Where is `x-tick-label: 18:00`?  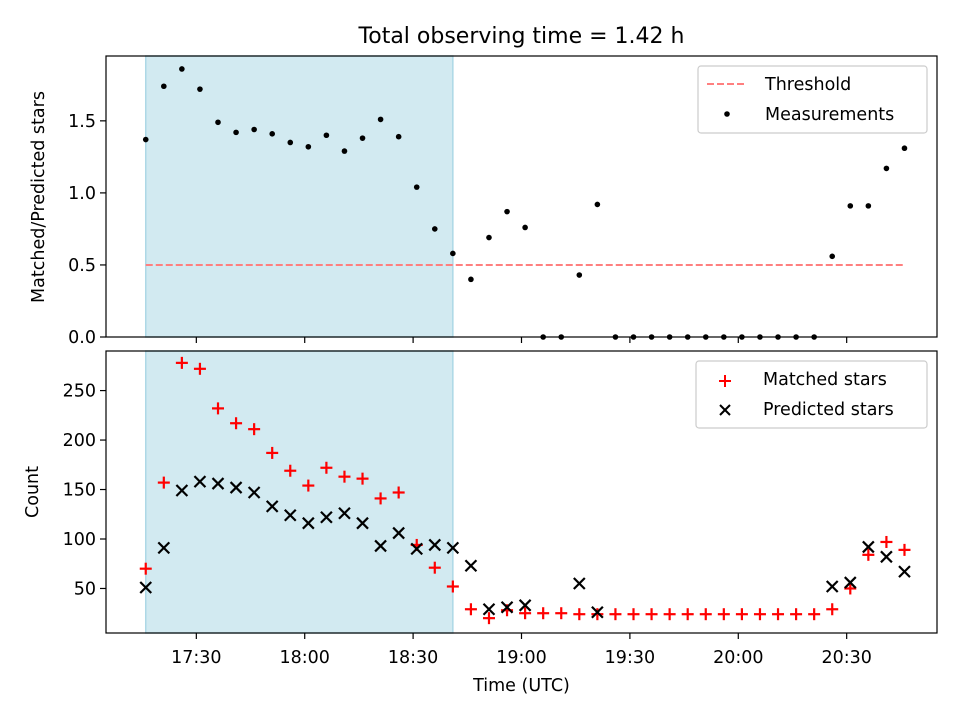
x-tick-label: 18:00 is located at coordinates (304, 658).